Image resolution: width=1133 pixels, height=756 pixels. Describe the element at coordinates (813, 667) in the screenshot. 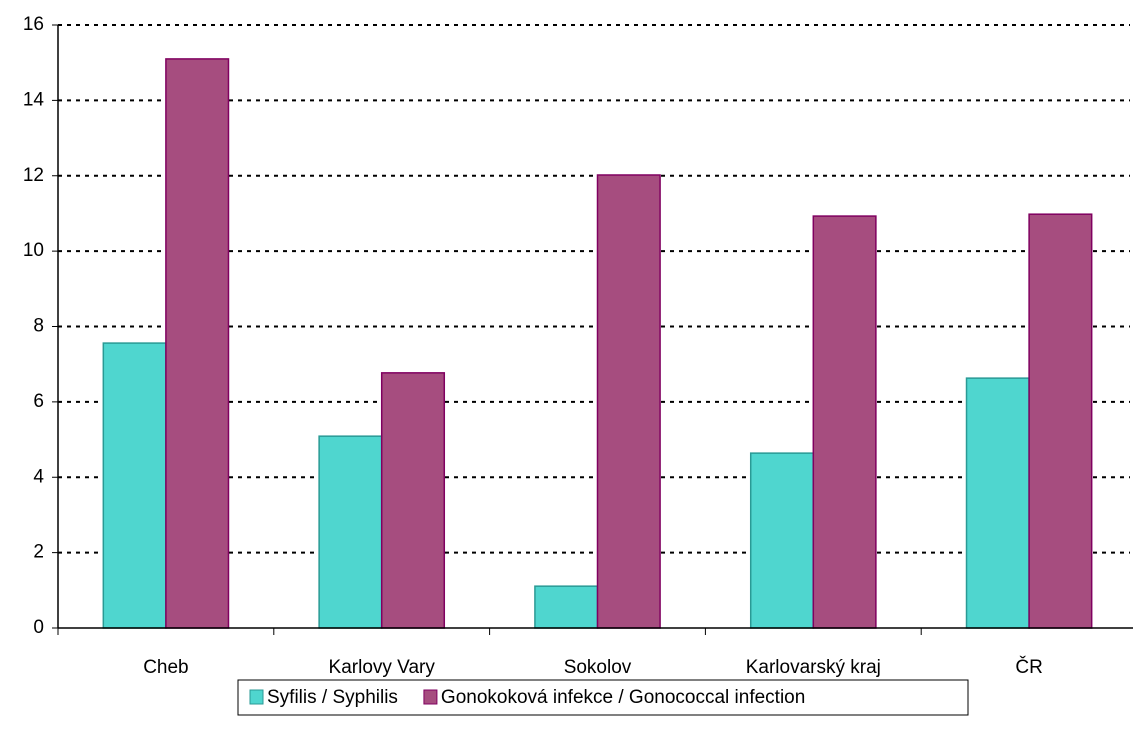

I see `x-tick-label: Karlovarský kraj` at that location.